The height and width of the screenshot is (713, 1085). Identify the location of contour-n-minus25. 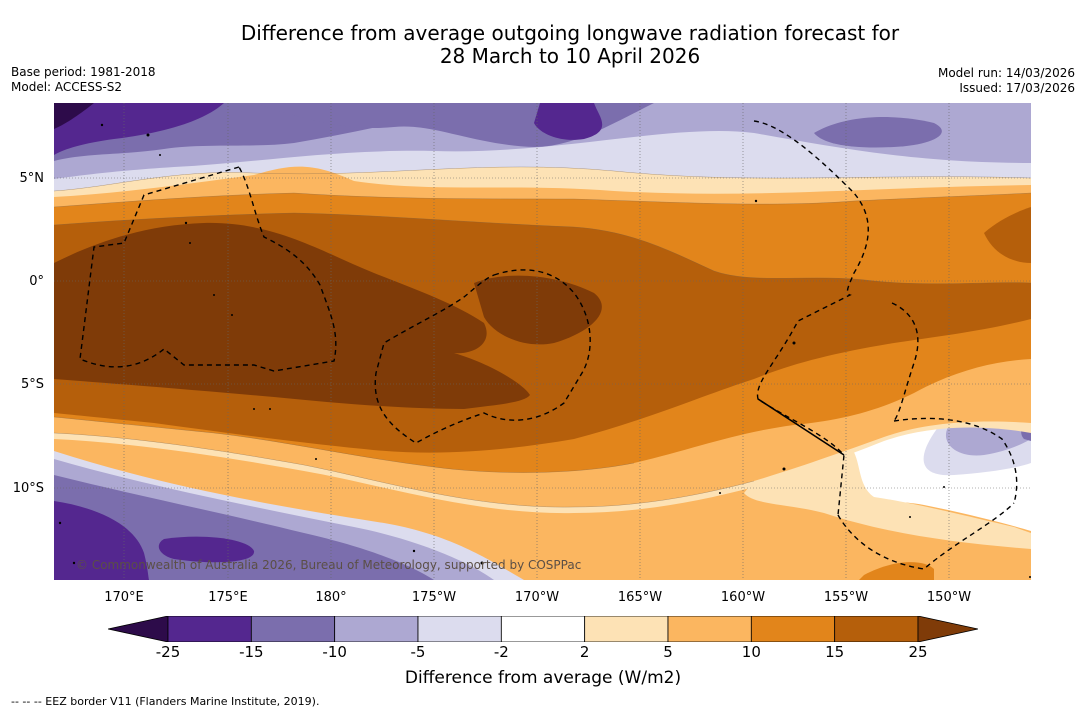
(74, 116).